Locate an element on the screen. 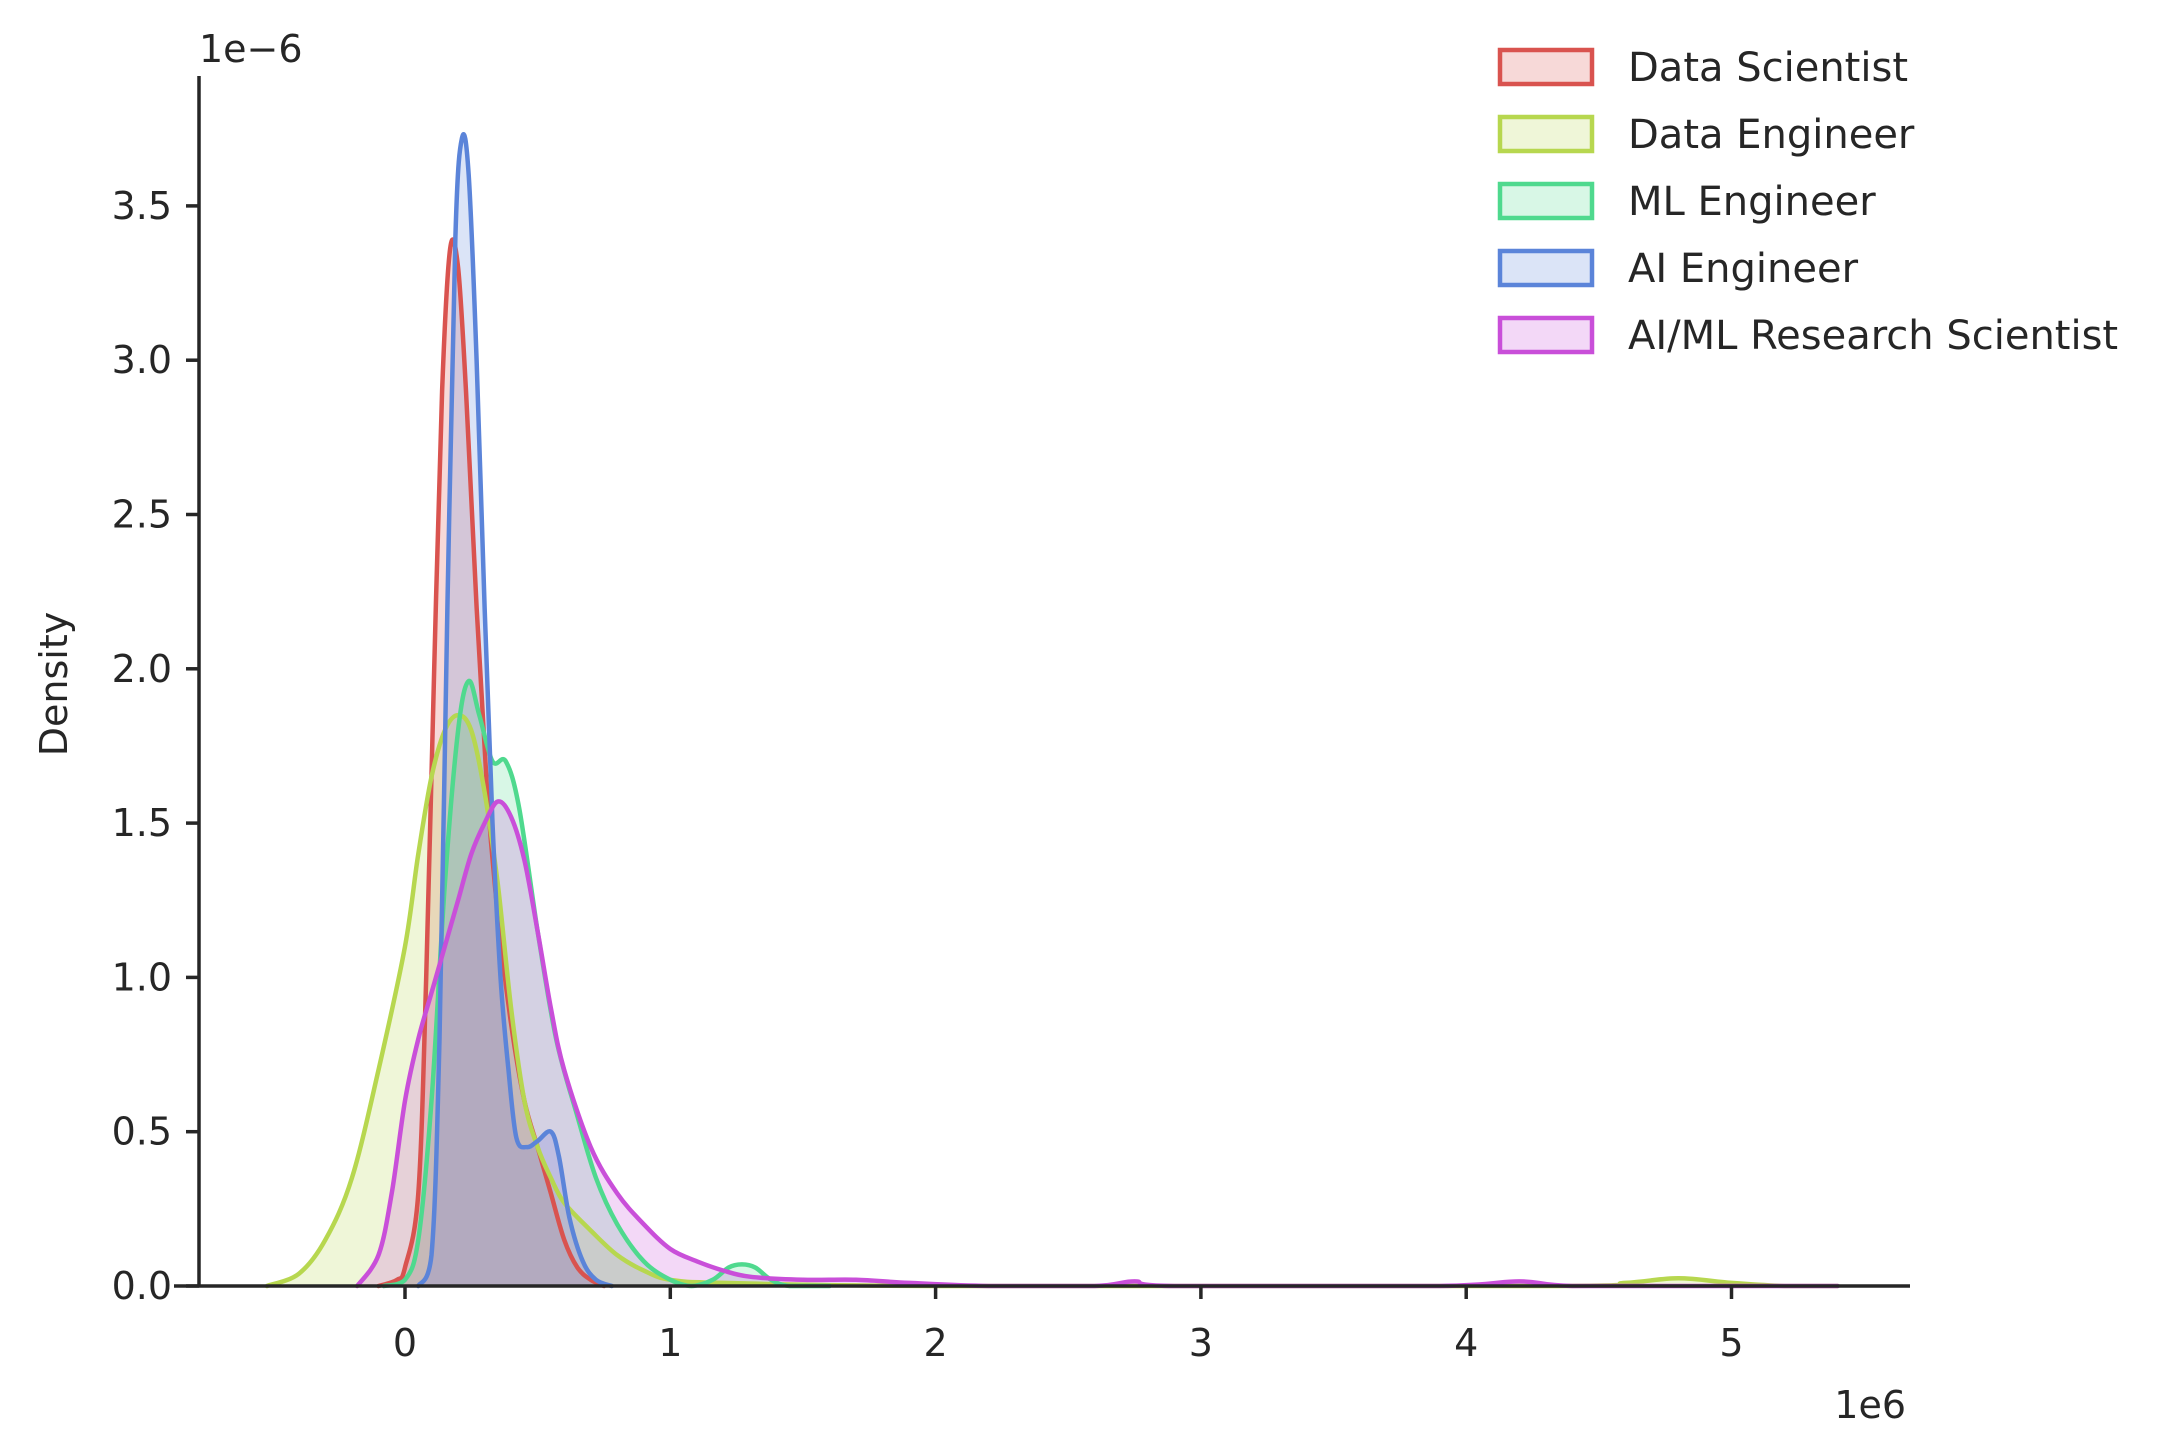  y-axis-label: Density is located at coordinates (54, 684).